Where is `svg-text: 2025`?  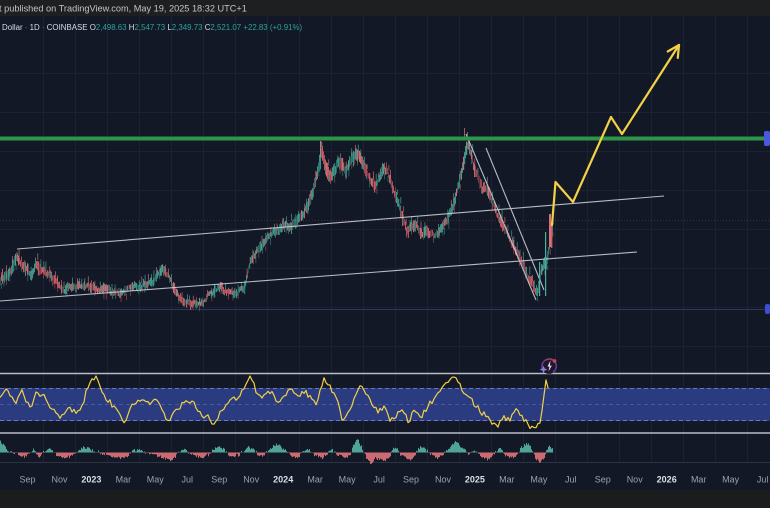 svg-text: 2025 is located at coordinates (475, 480).